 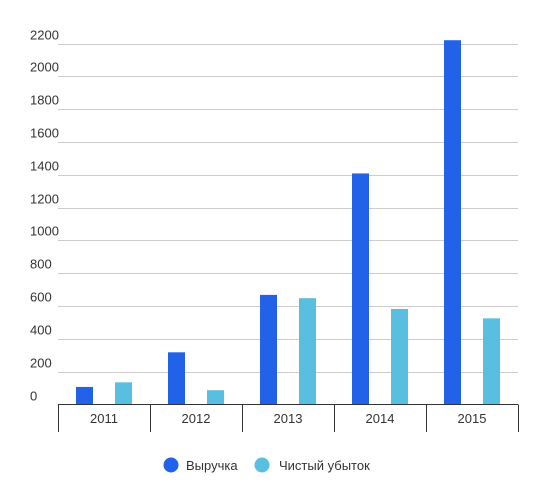 What do you see at coordinates (41, 330) in the screenshot?
I see `y-tick-label: 400` at bounding box center [41, 330].